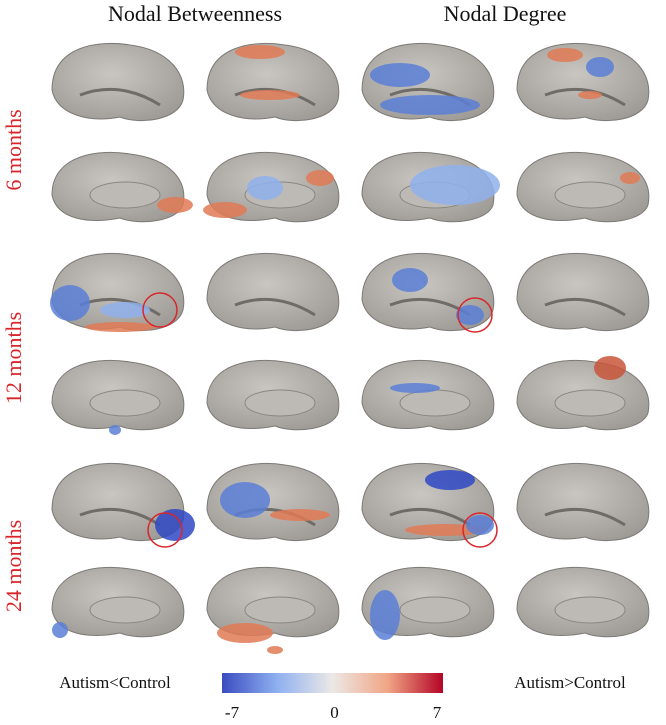 This screenshot has width=666, height=725. I want to click on colorbar-tick-label: -7, so click(232, 712).